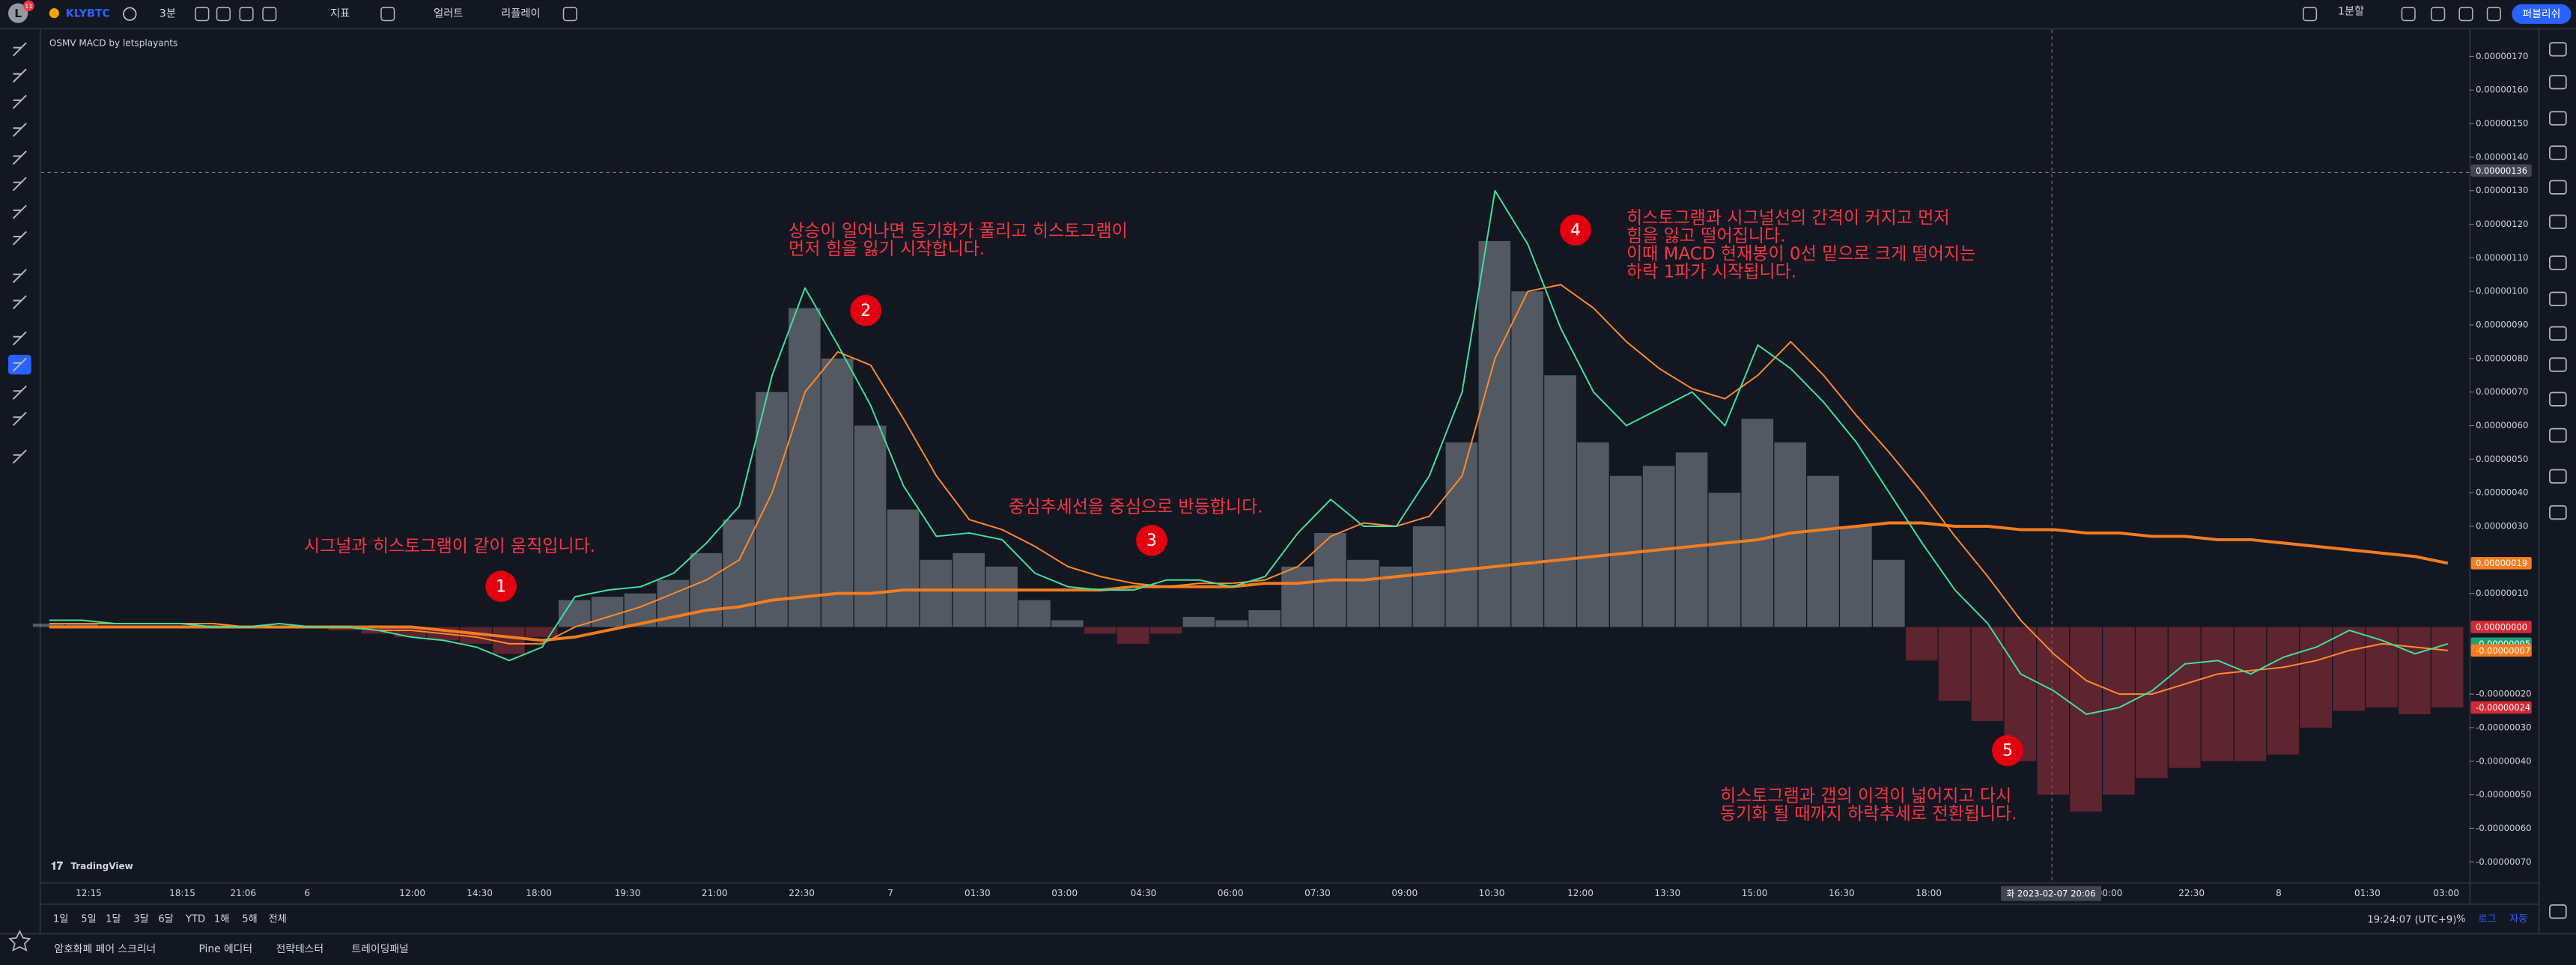 This screenshot has width=2576, height=965. What do you see at coordinates (140, 919) in the screenshot?
I see `range-button: 3달` at bounding box center [140, 919].